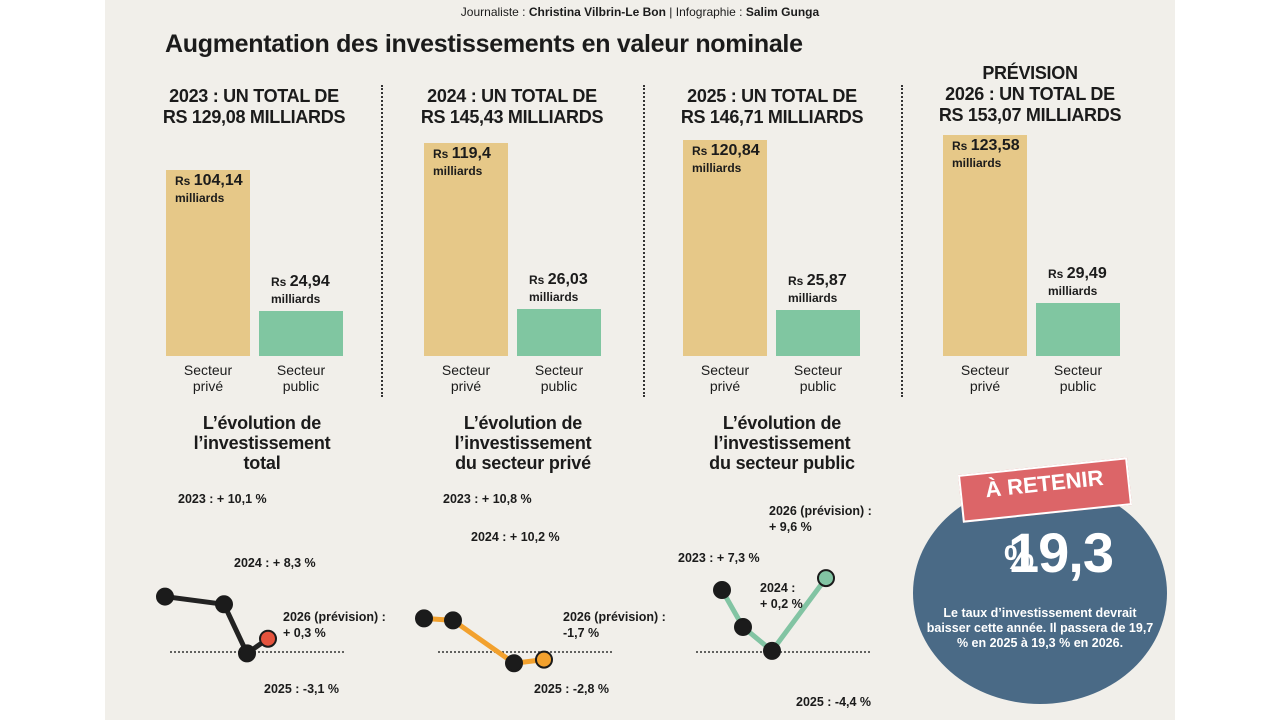 This screenshot has width=1280, height=720. What do you see at coordinates (254, 96) in the screenshot?
I see `year-panel-title-line: 2023 : UN TOTAL DE` at bounding box center [254, 96].